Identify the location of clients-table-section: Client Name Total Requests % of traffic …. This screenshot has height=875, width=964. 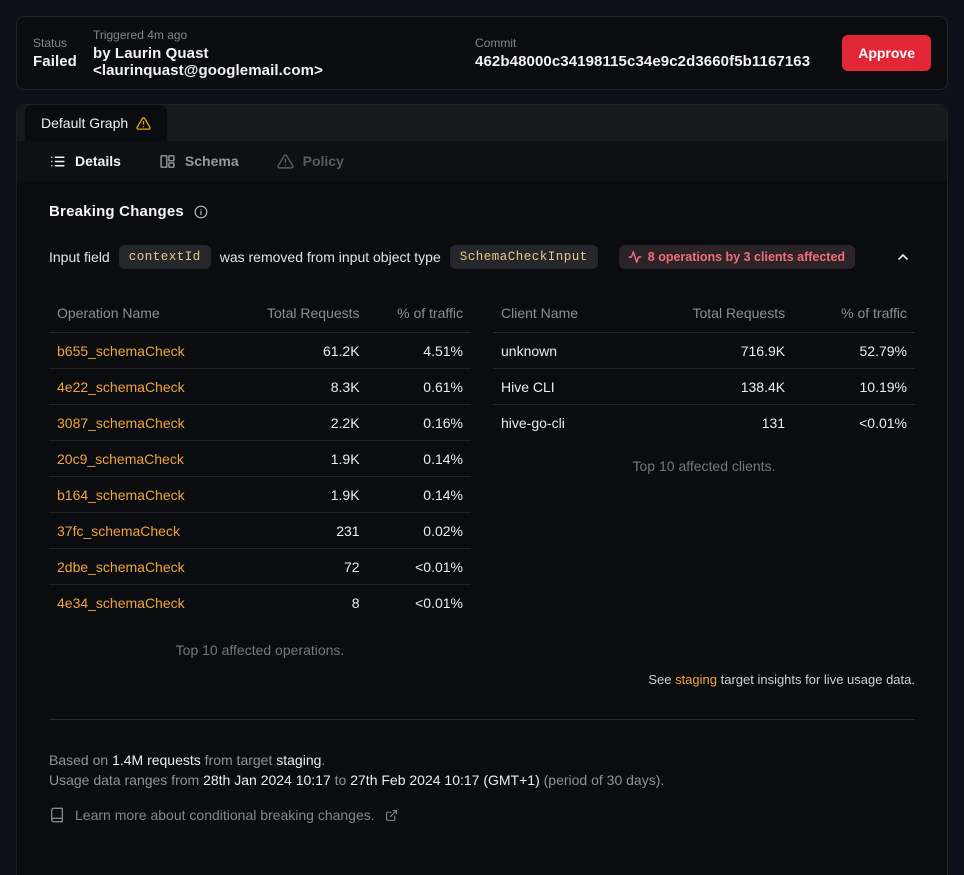
(704, 385).